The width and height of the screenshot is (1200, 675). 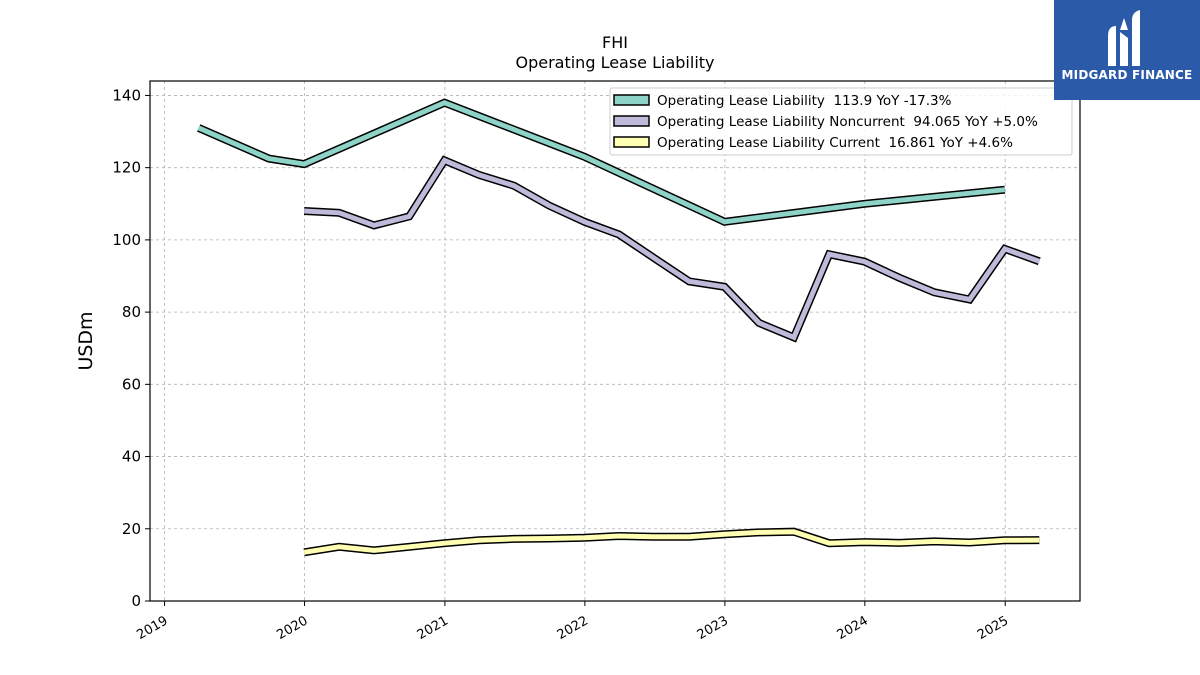 I want to click on y-tick-label: 40, so click(x=131, y=457).